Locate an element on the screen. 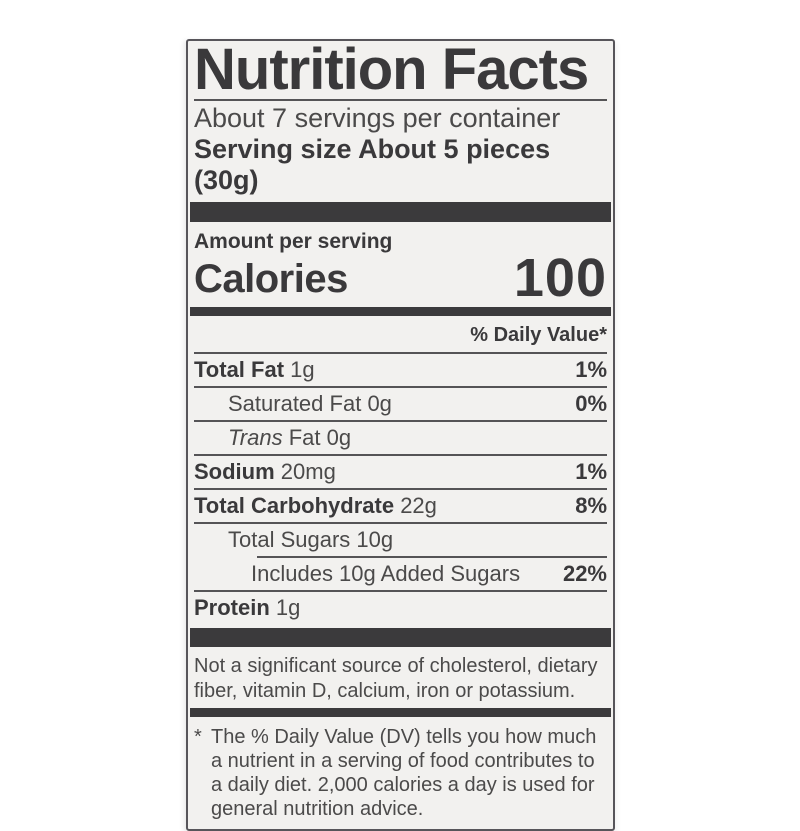 This screenshot has height=831, width=800. nutrient-amount: 0g is located at coordinates (379, 404).